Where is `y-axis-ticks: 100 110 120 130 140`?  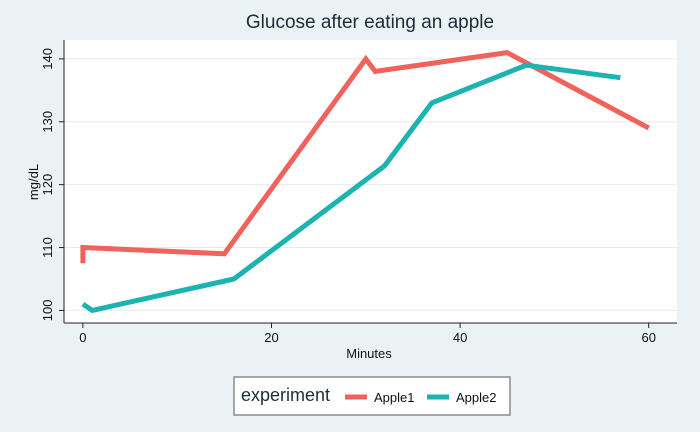 y-axis-ticks: 100 110 120 130 140 is located at coordinates (52, 184).